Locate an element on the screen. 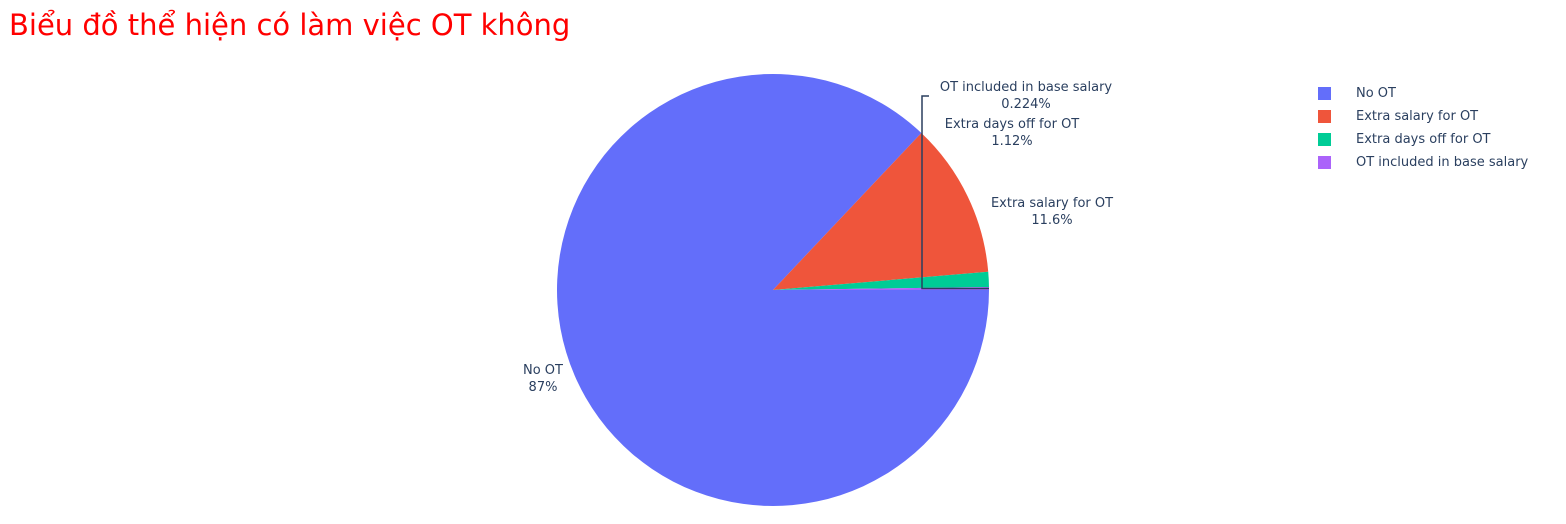  legend-item-extra-days-off: Extra days off for OT is located at coordinates (1423, 139).